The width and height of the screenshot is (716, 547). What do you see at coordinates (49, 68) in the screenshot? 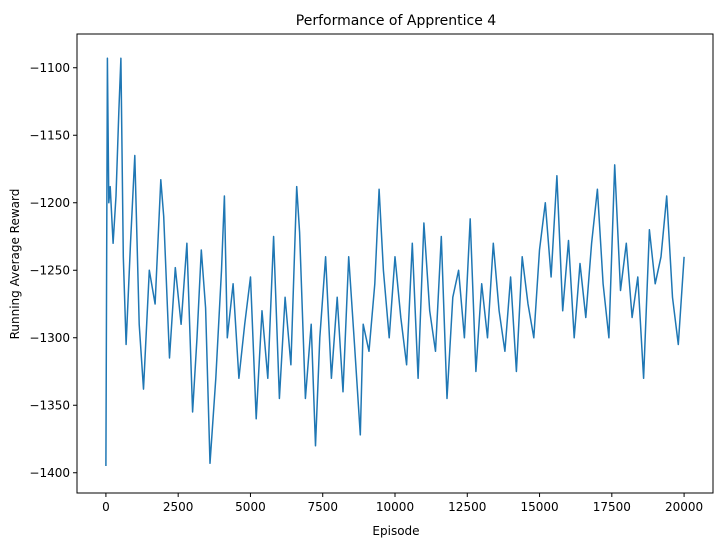
I see `y-tick-label: −1100` at bounding box center [49, 68].